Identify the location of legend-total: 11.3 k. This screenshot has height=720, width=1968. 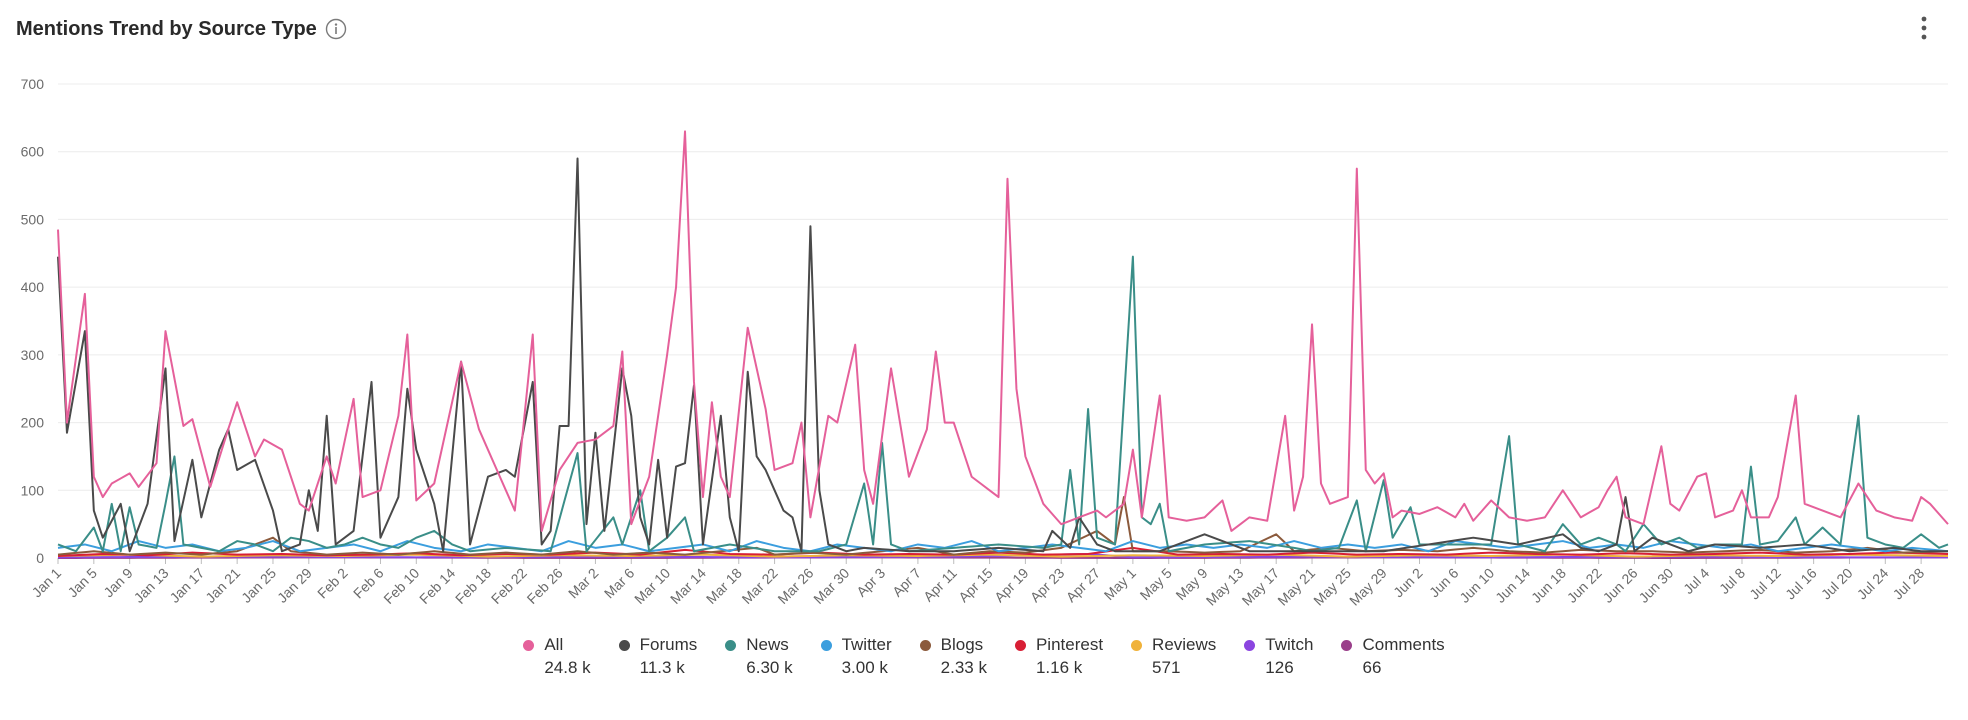
(662, 667).